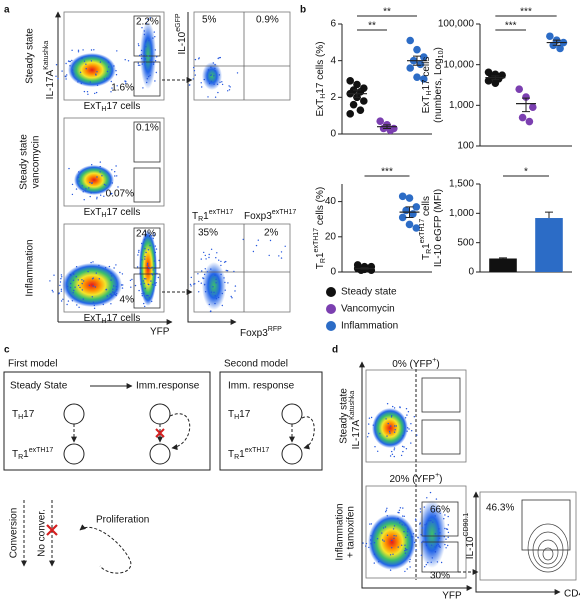  What do you see at coordinates (335, 350) in the screenshot?
I see `panel-label: d` at bounding box center [335, 350].